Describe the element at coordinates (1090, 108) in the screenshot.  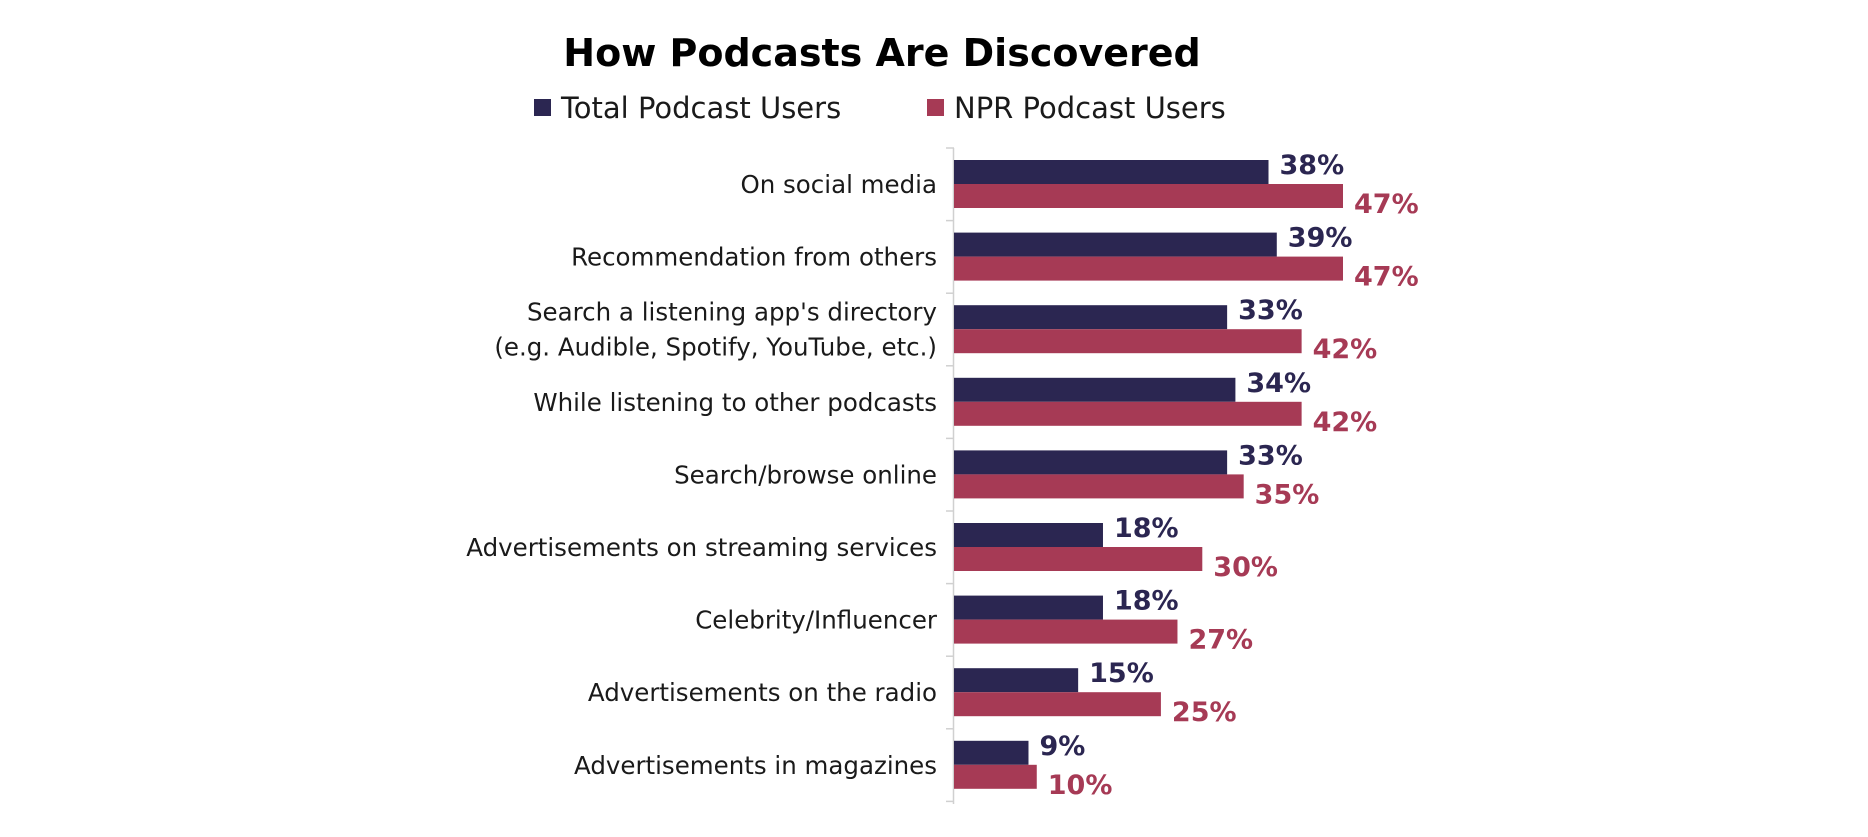
I see `legend-label-npr: NPR Podcast Users` at that location.